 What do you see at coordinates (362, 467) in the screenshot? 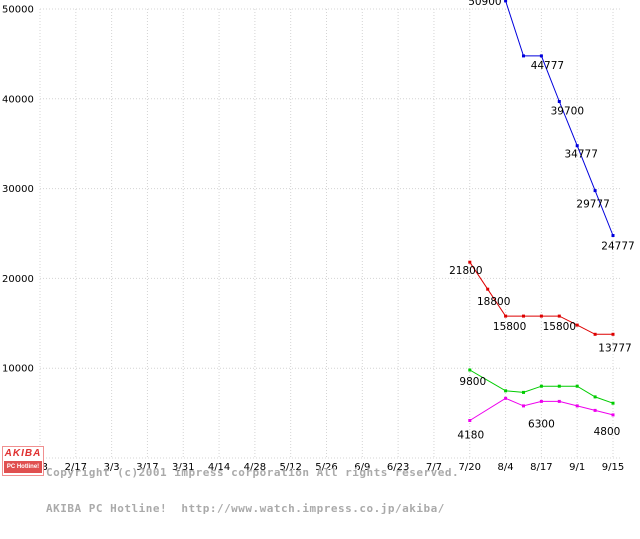
I see `x-tick-label: 6/9` at bounding box center [362, 467].